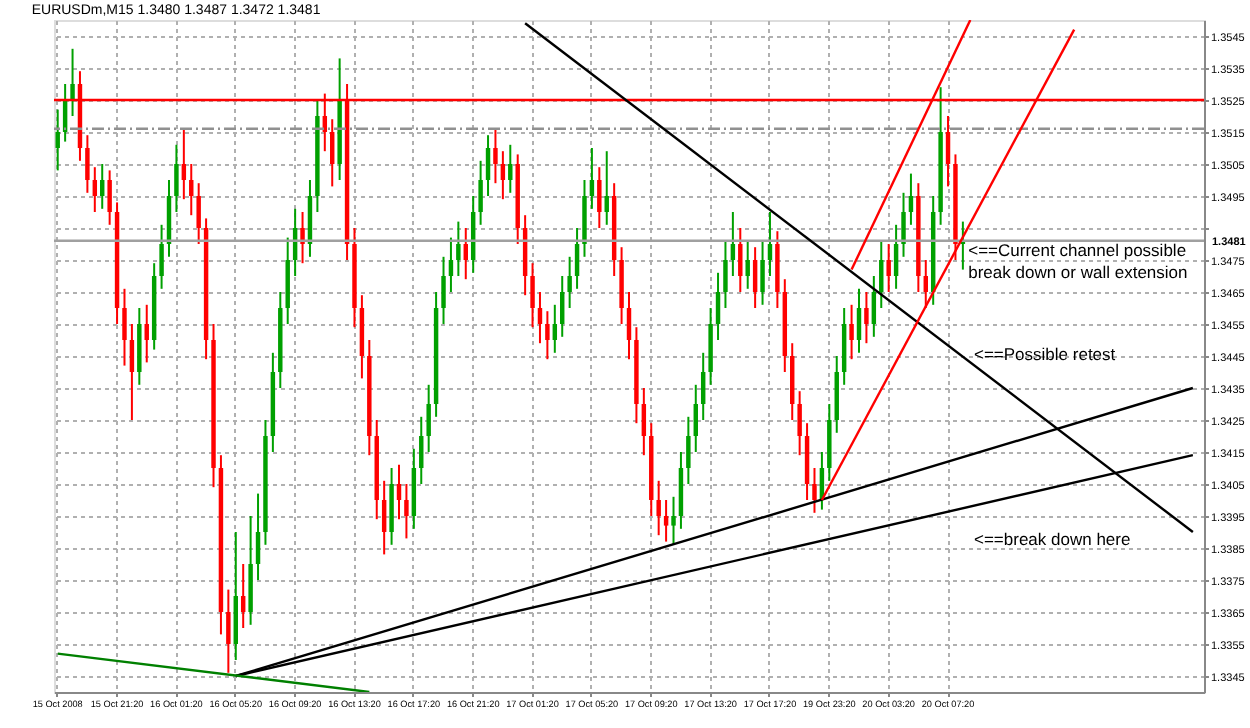 This screenshot has width=1250, height=728. I want to click on annotation: <==Possible retest, so click(1045, 353).